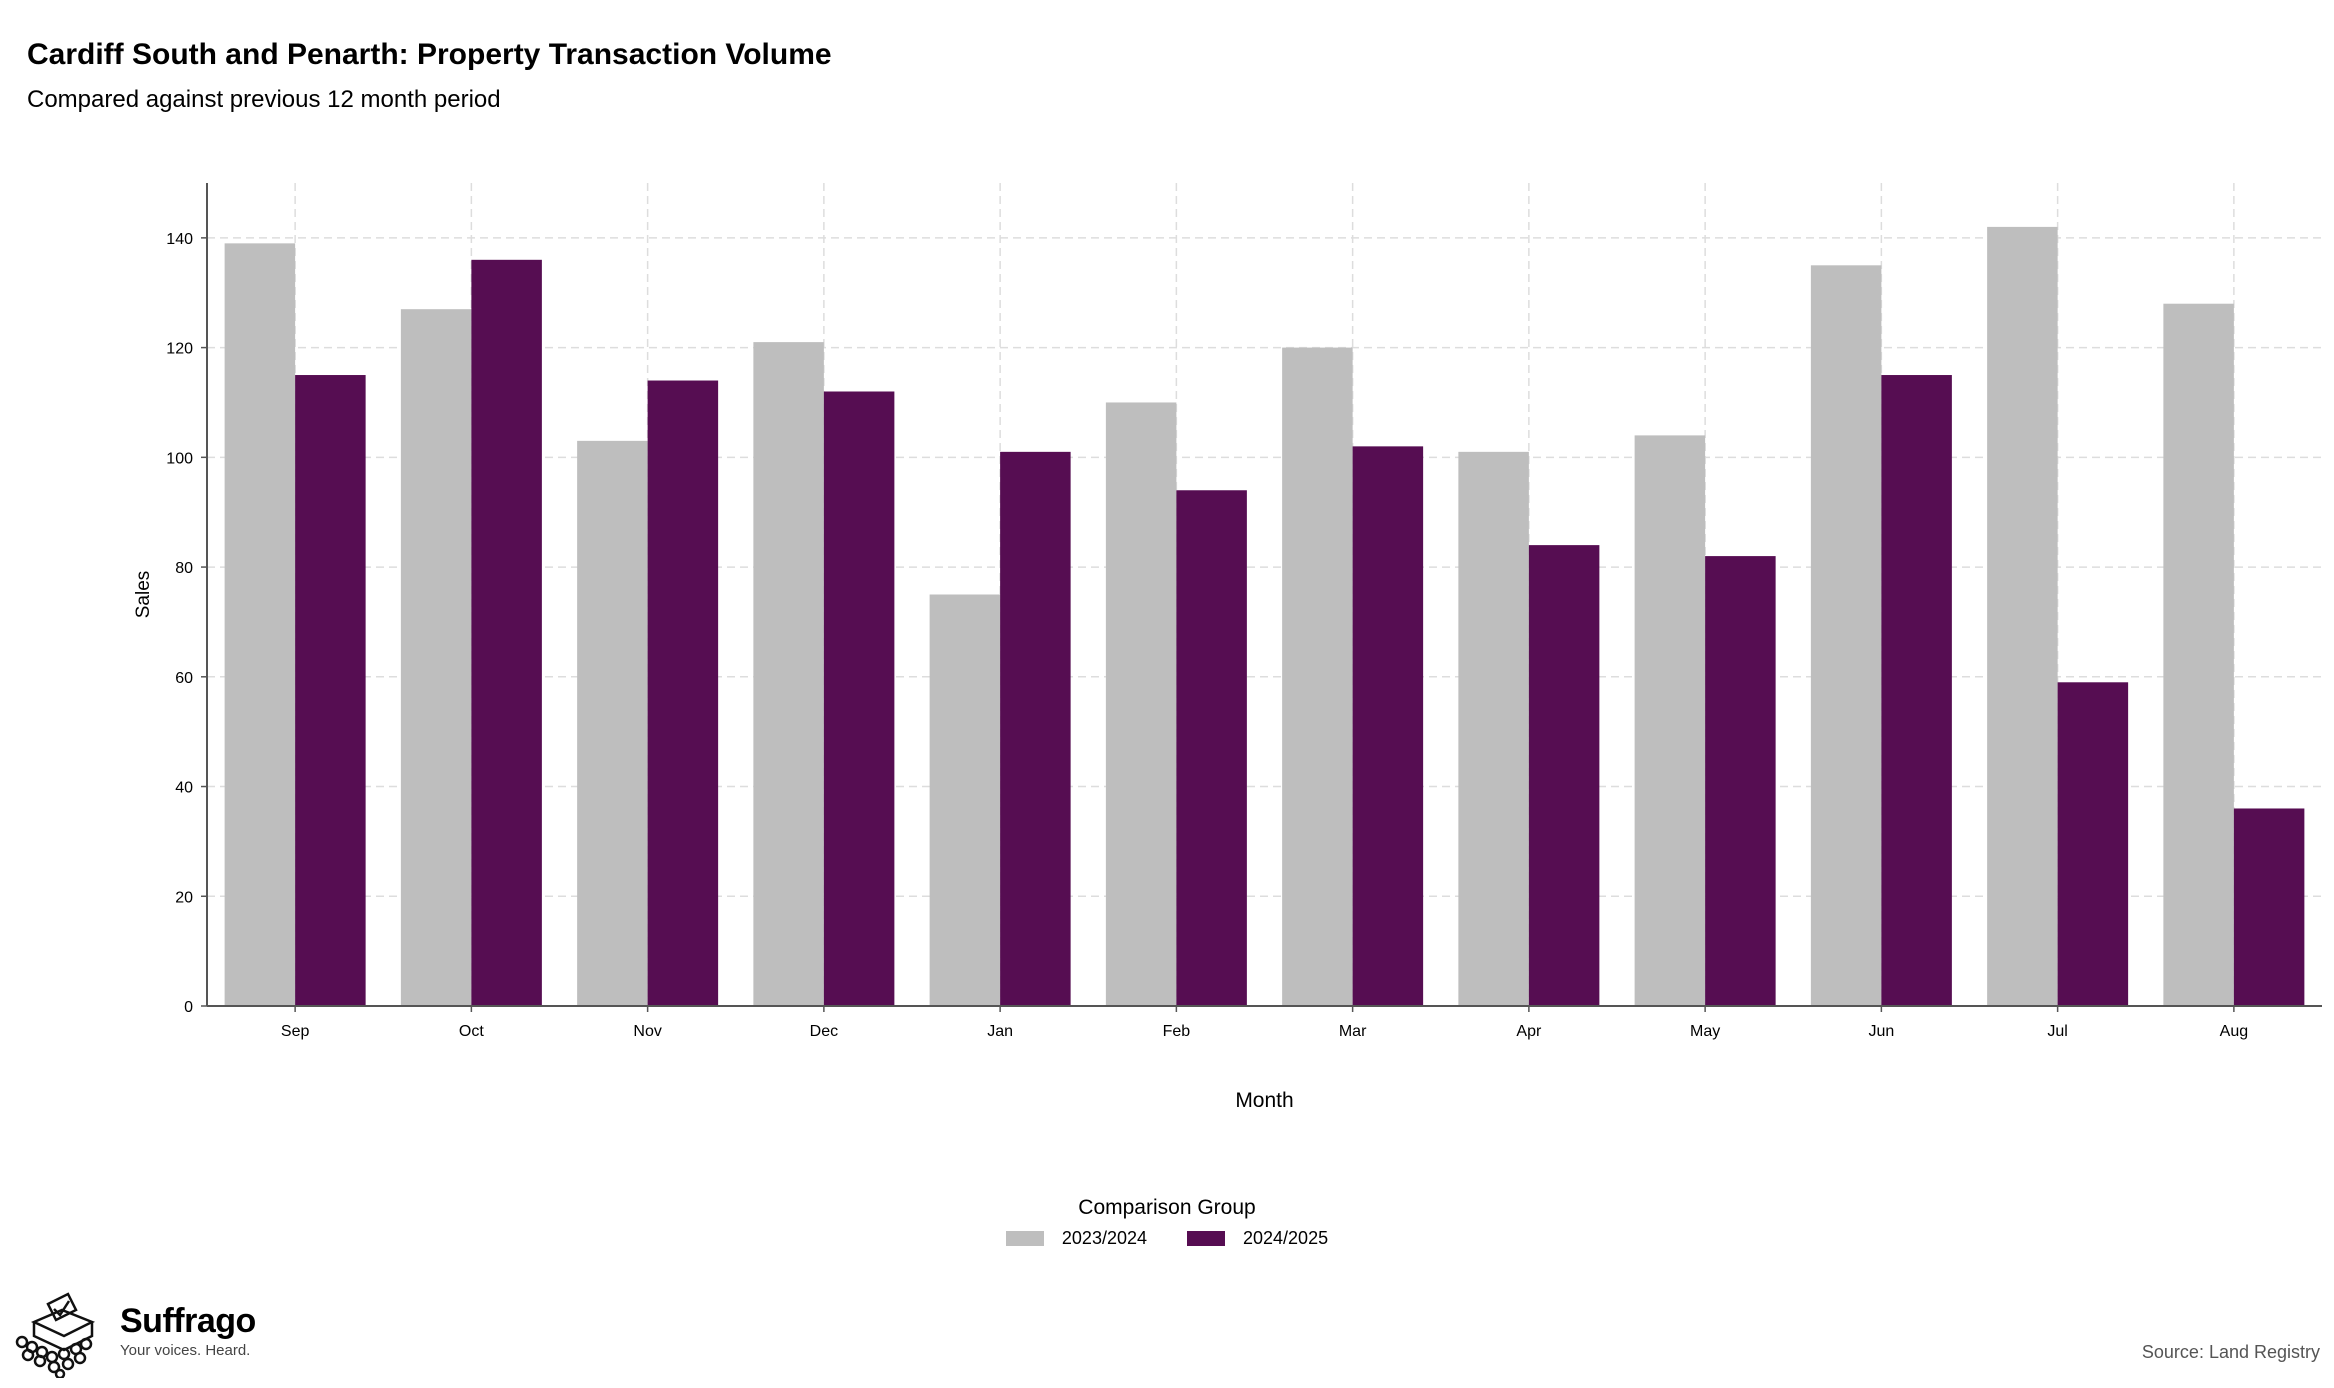 This screenshot has height=1388, width=2334. I want to click on x-axis-title: Month, so click(1264, 1100).